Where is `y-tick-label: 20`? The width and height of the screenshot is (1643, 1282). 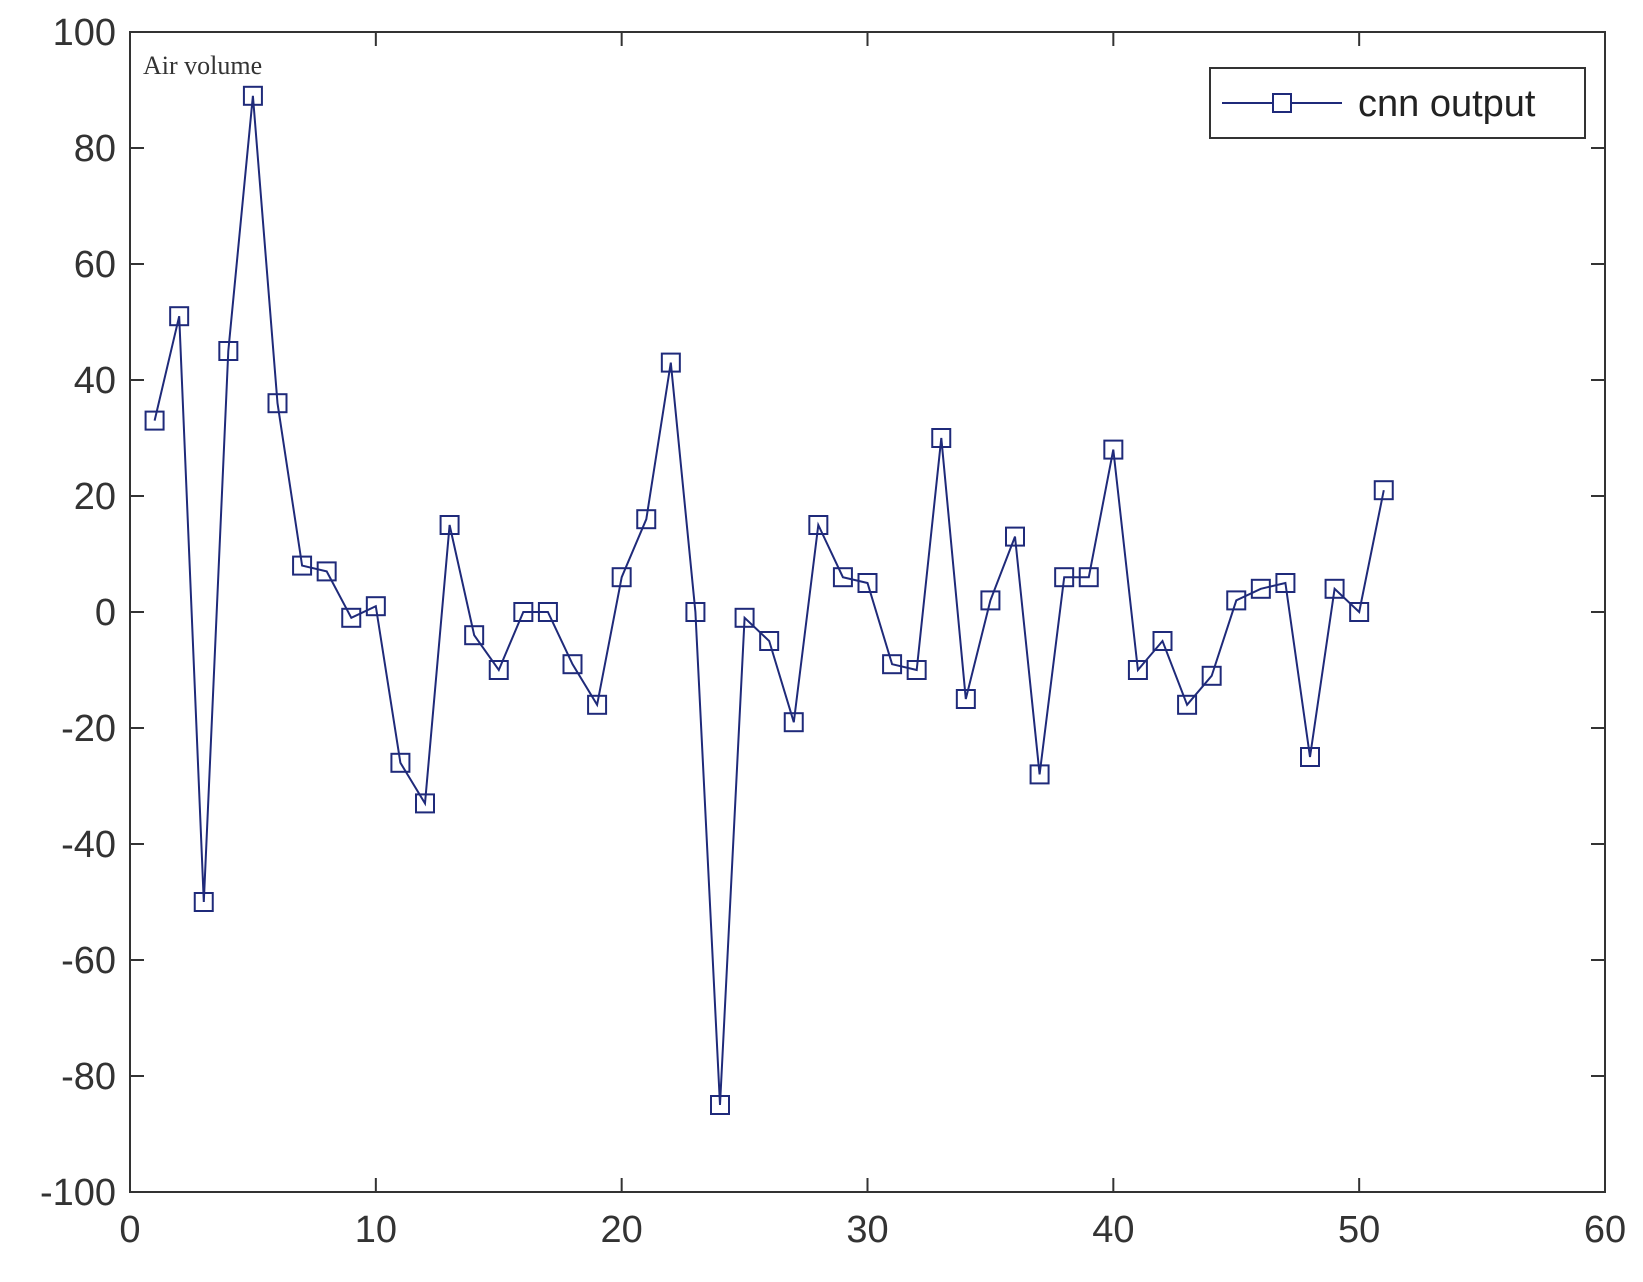 y-tick-label: 20 is located at coordinates (95, 497).